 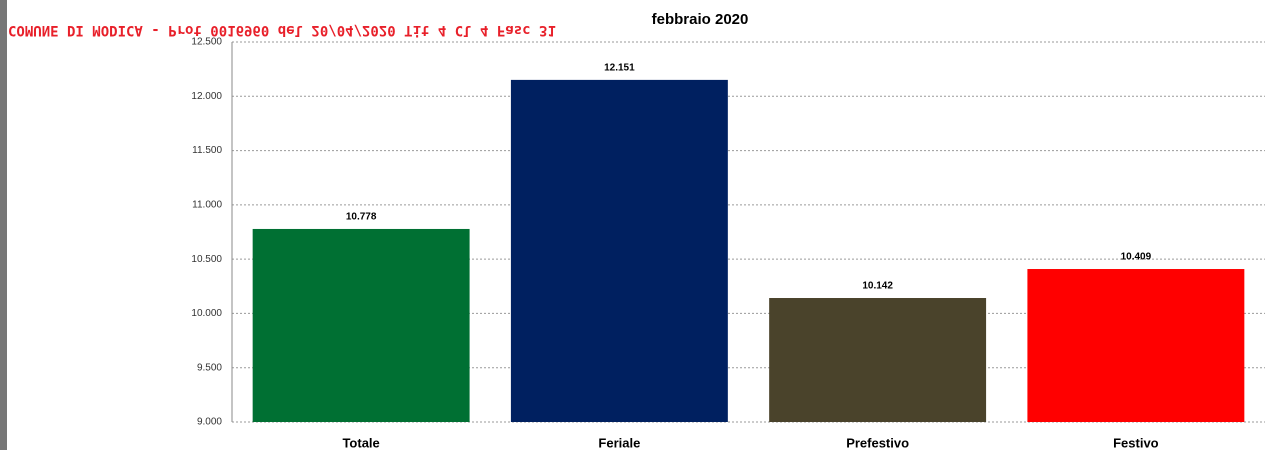 I want to click on left-border, so click(x=3, y=225).